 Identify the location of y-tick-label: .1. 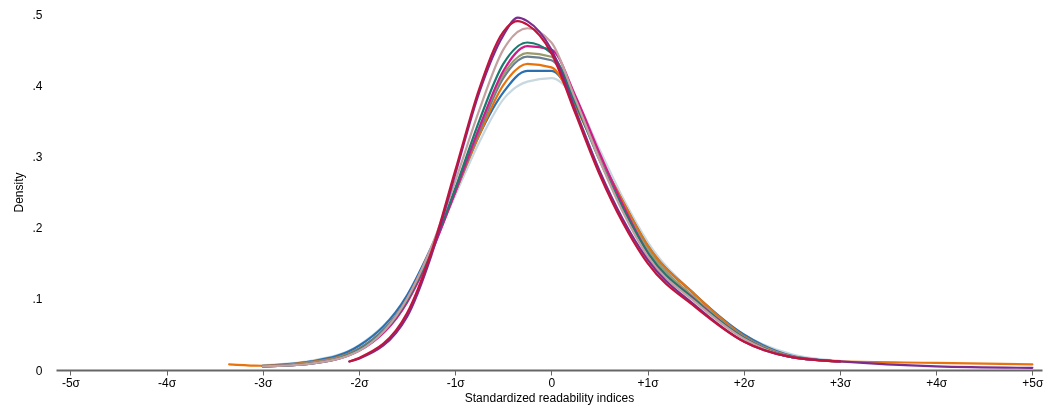
(37, 299).